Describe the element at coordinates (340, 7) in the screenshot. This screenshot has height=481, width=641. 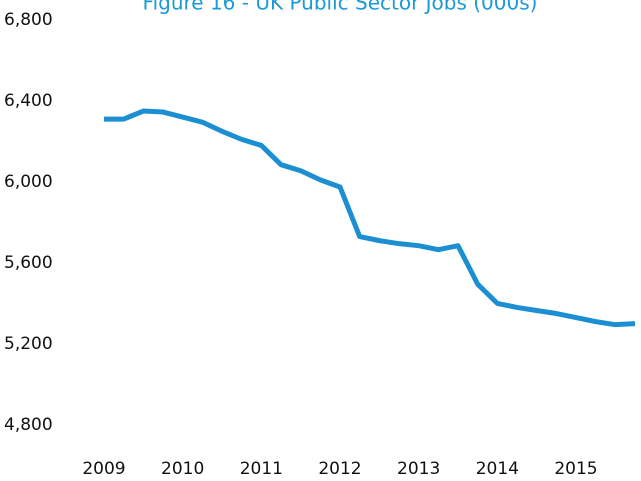
I see `chart-title: Figure 16 - UK Public Sector Jobs (000s)` at that location.